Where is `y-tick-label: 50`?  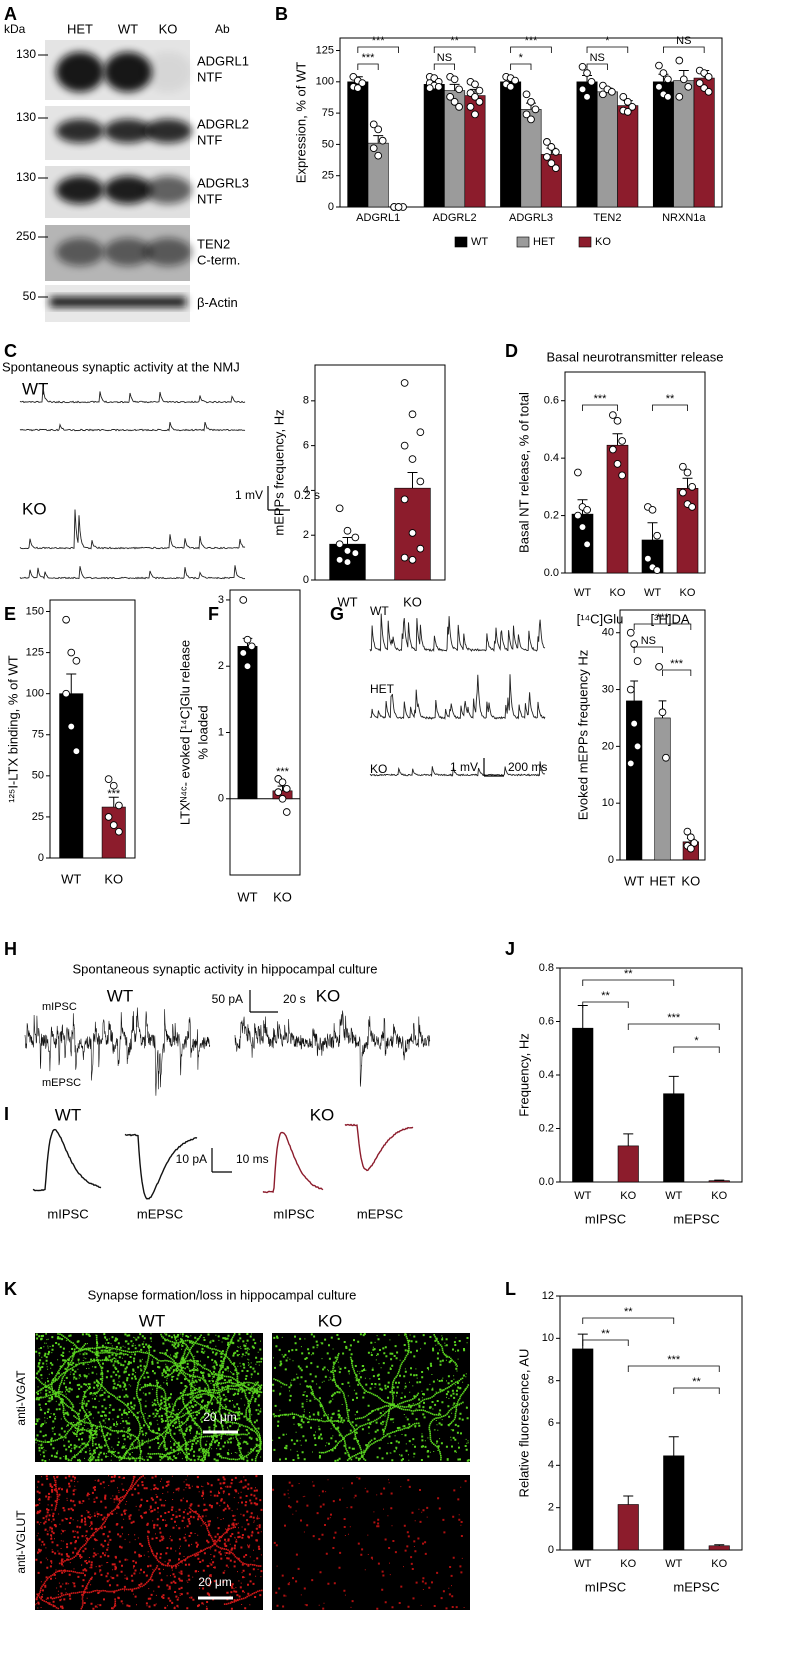 y-tick-label: 50 is located at coordinates (38, 776).